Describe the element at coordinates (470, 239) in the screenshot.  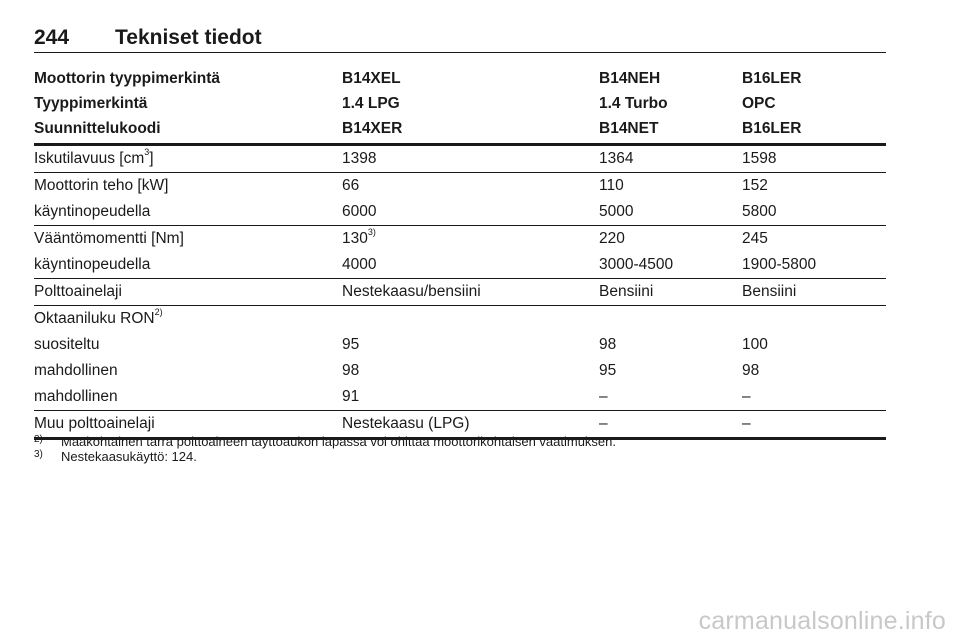
I see `table-cell: 1303)` at that location.